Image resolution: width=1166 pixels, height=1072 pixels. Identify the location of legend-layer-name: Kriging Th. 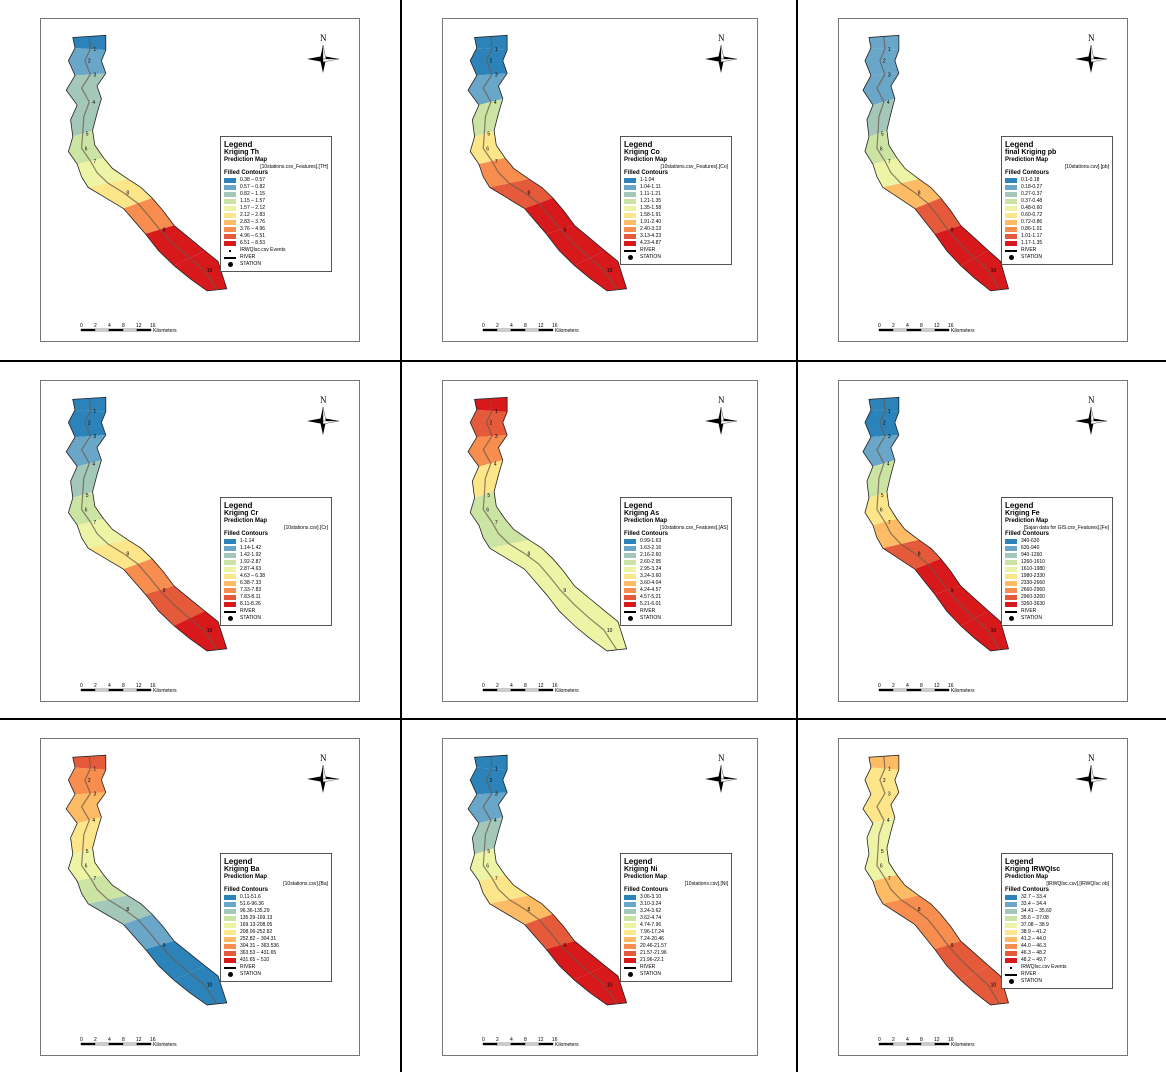
(241, 152).